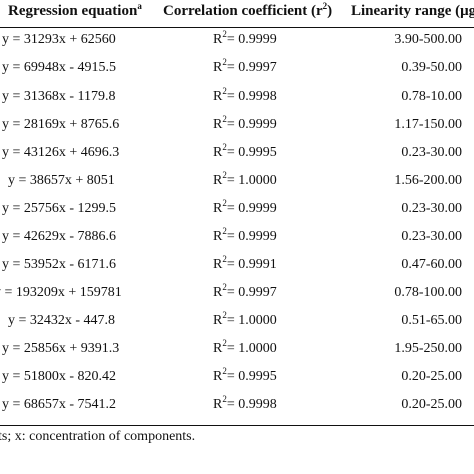  Describe the element at coordinates (61, 292) in the screenshot. I see `regression-equation: y = 193209x + 159781` at that location.